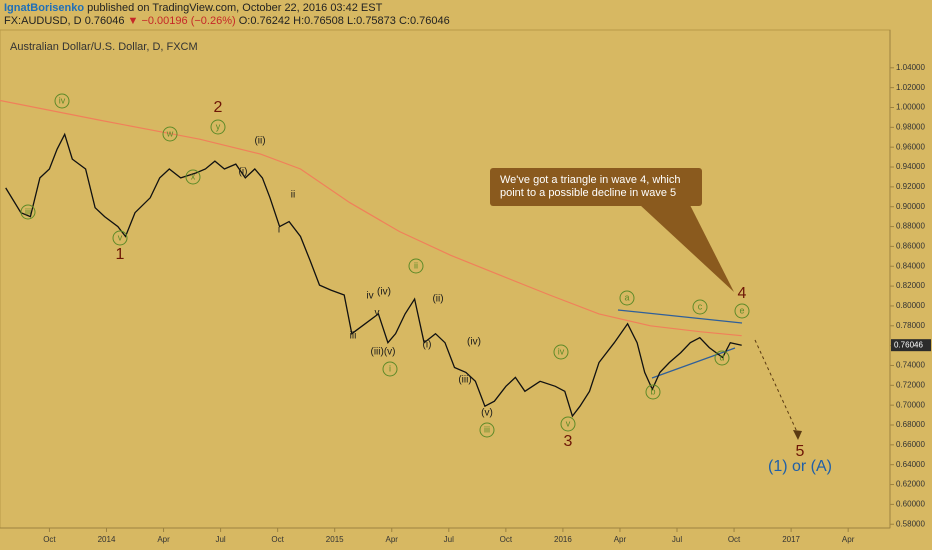 This screenshot has height=550, width=932. I want to click on wave-label: e, so click(741, 310).